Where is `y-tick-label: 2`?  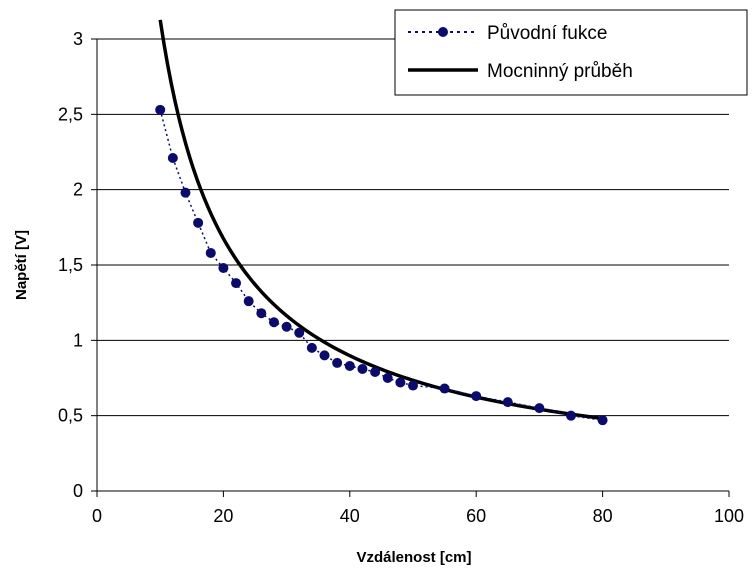
y-tick-label: 2 is located at coordinates (78, 190).